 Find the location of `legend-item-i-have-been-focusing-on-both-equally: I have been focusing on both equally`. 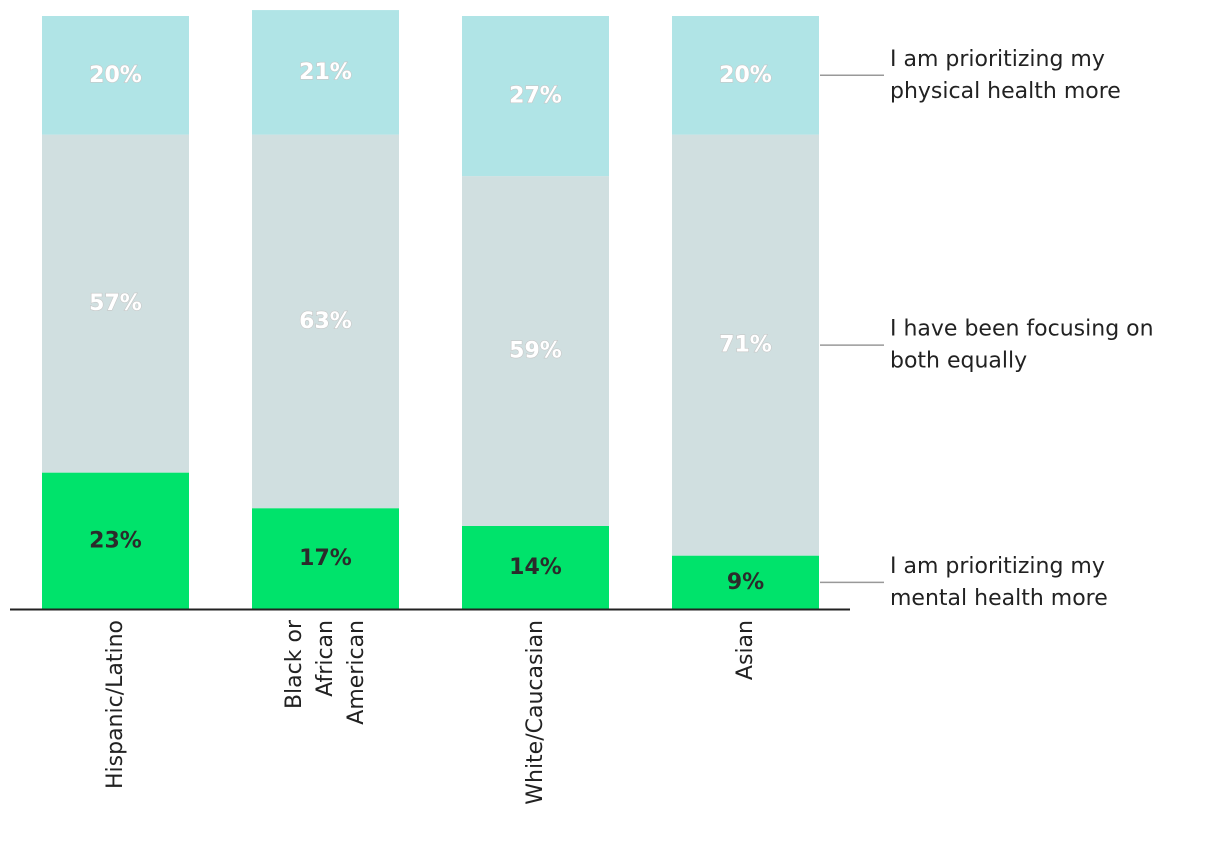

legend-item-i-have-been-focusing-on-both-equally: I have been focusing on both equally is located at coordinates (1022, 345).